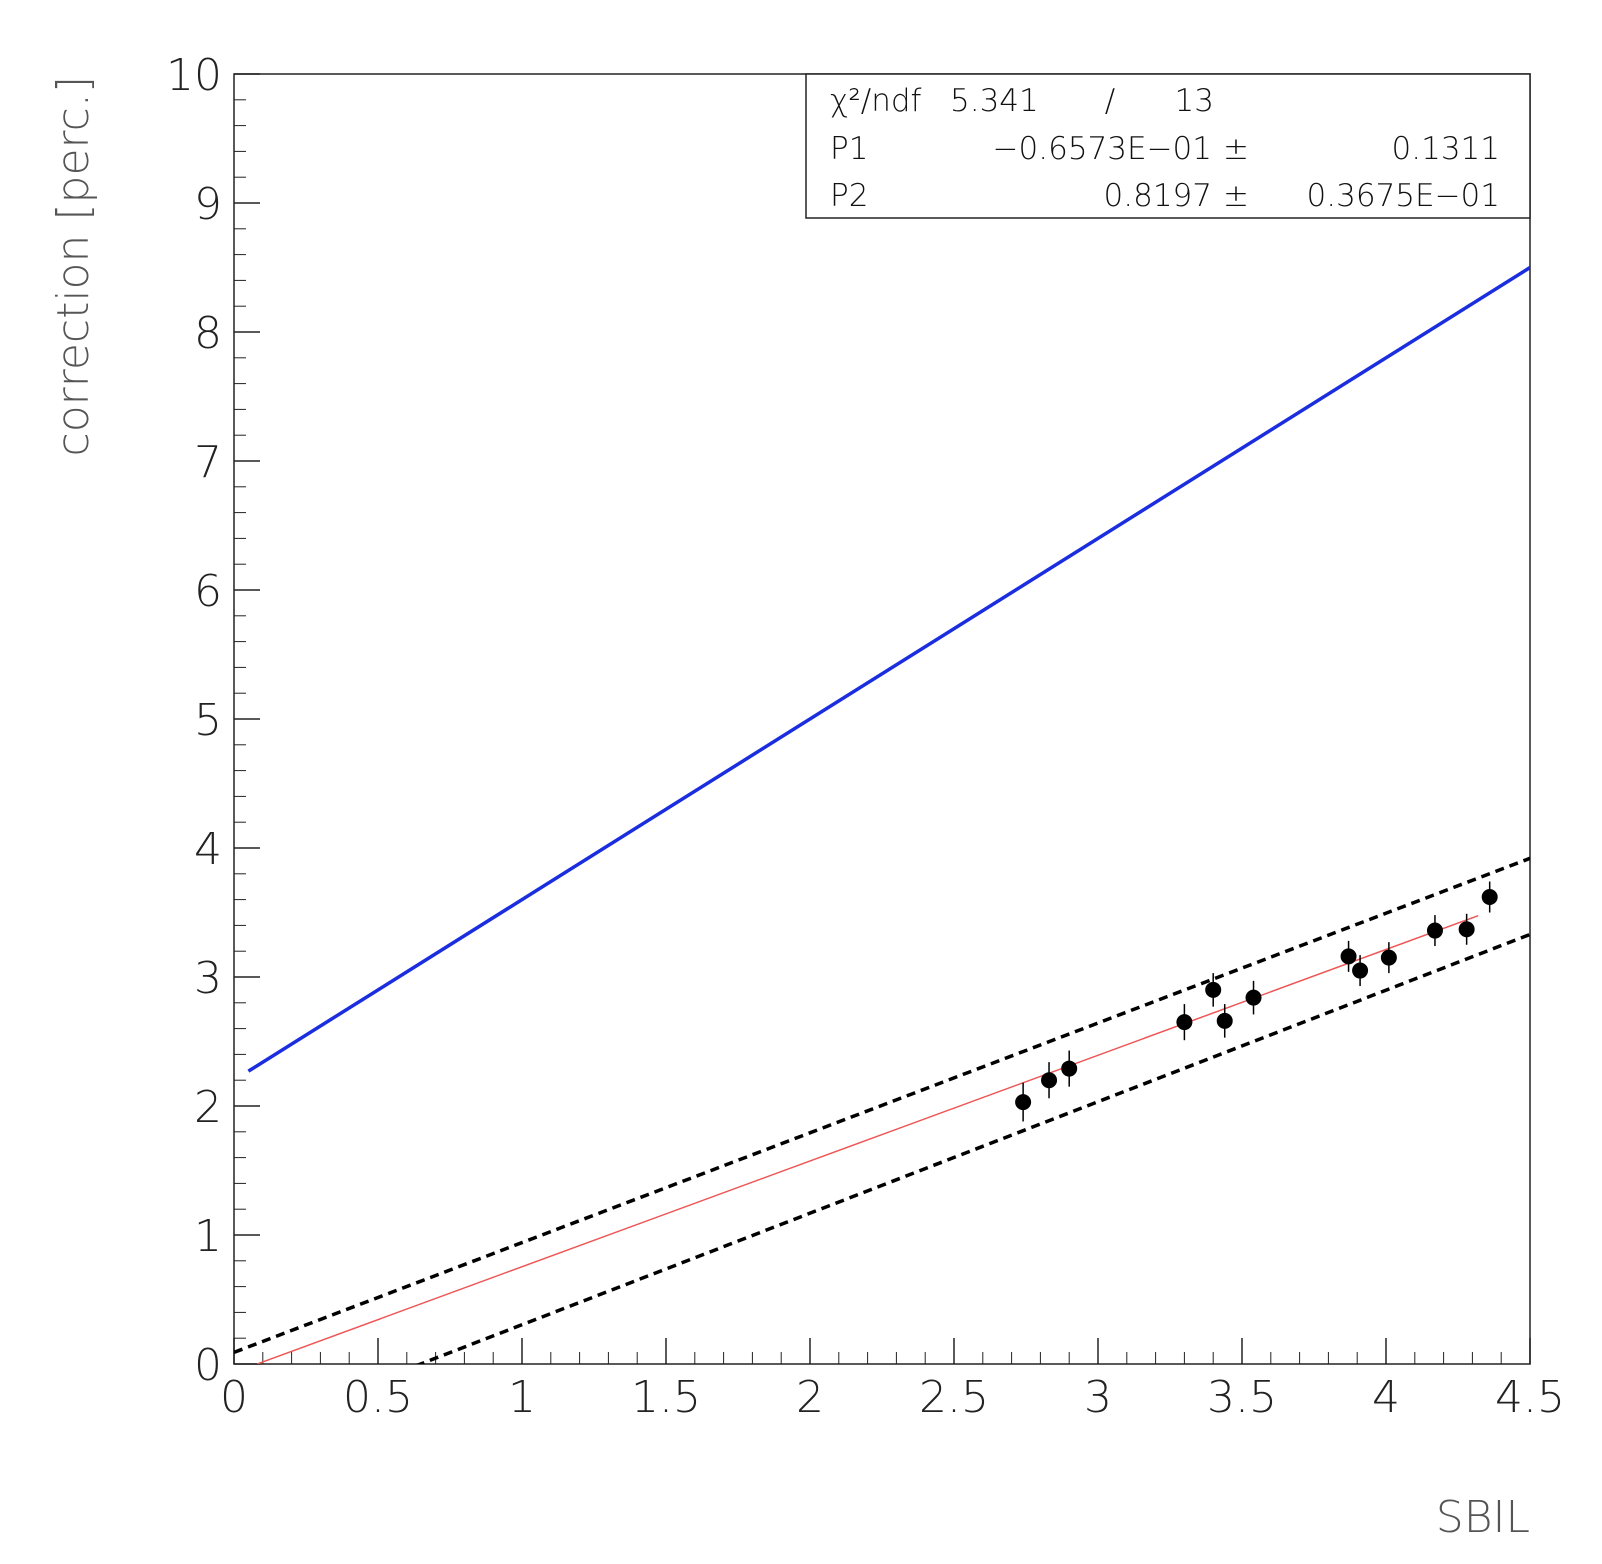 The height and width of the screenshot is (1564, 1602). I want to click on stats-row-p2-value: 0.8197, so click(1158, 196).